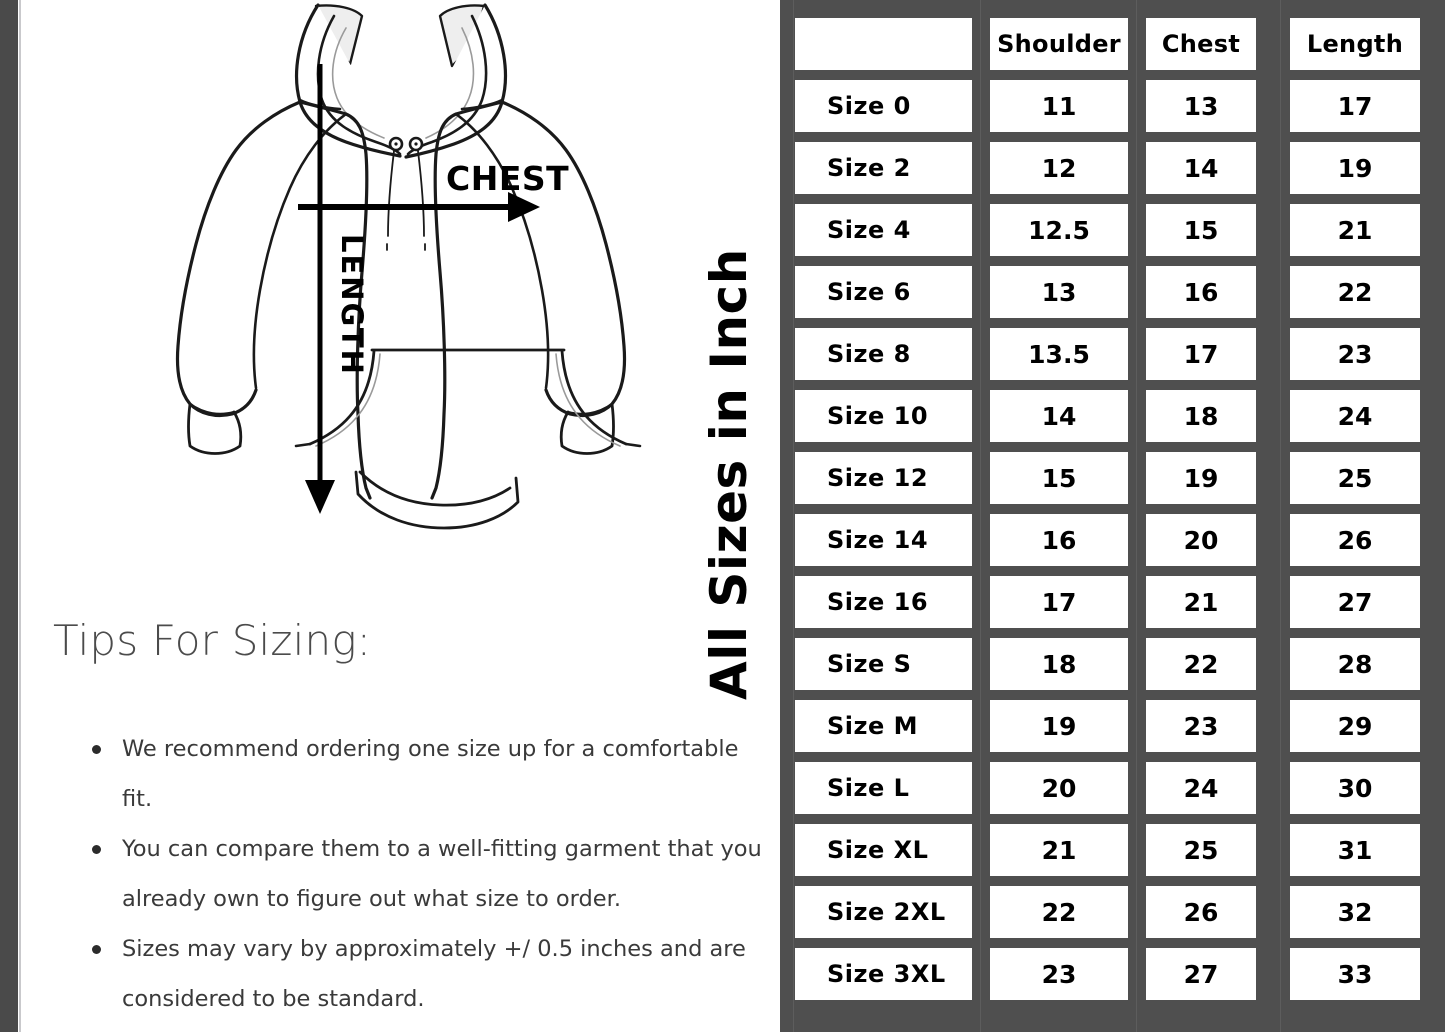  I want to click on table-cell-chest: 27, so click(1201, 974).